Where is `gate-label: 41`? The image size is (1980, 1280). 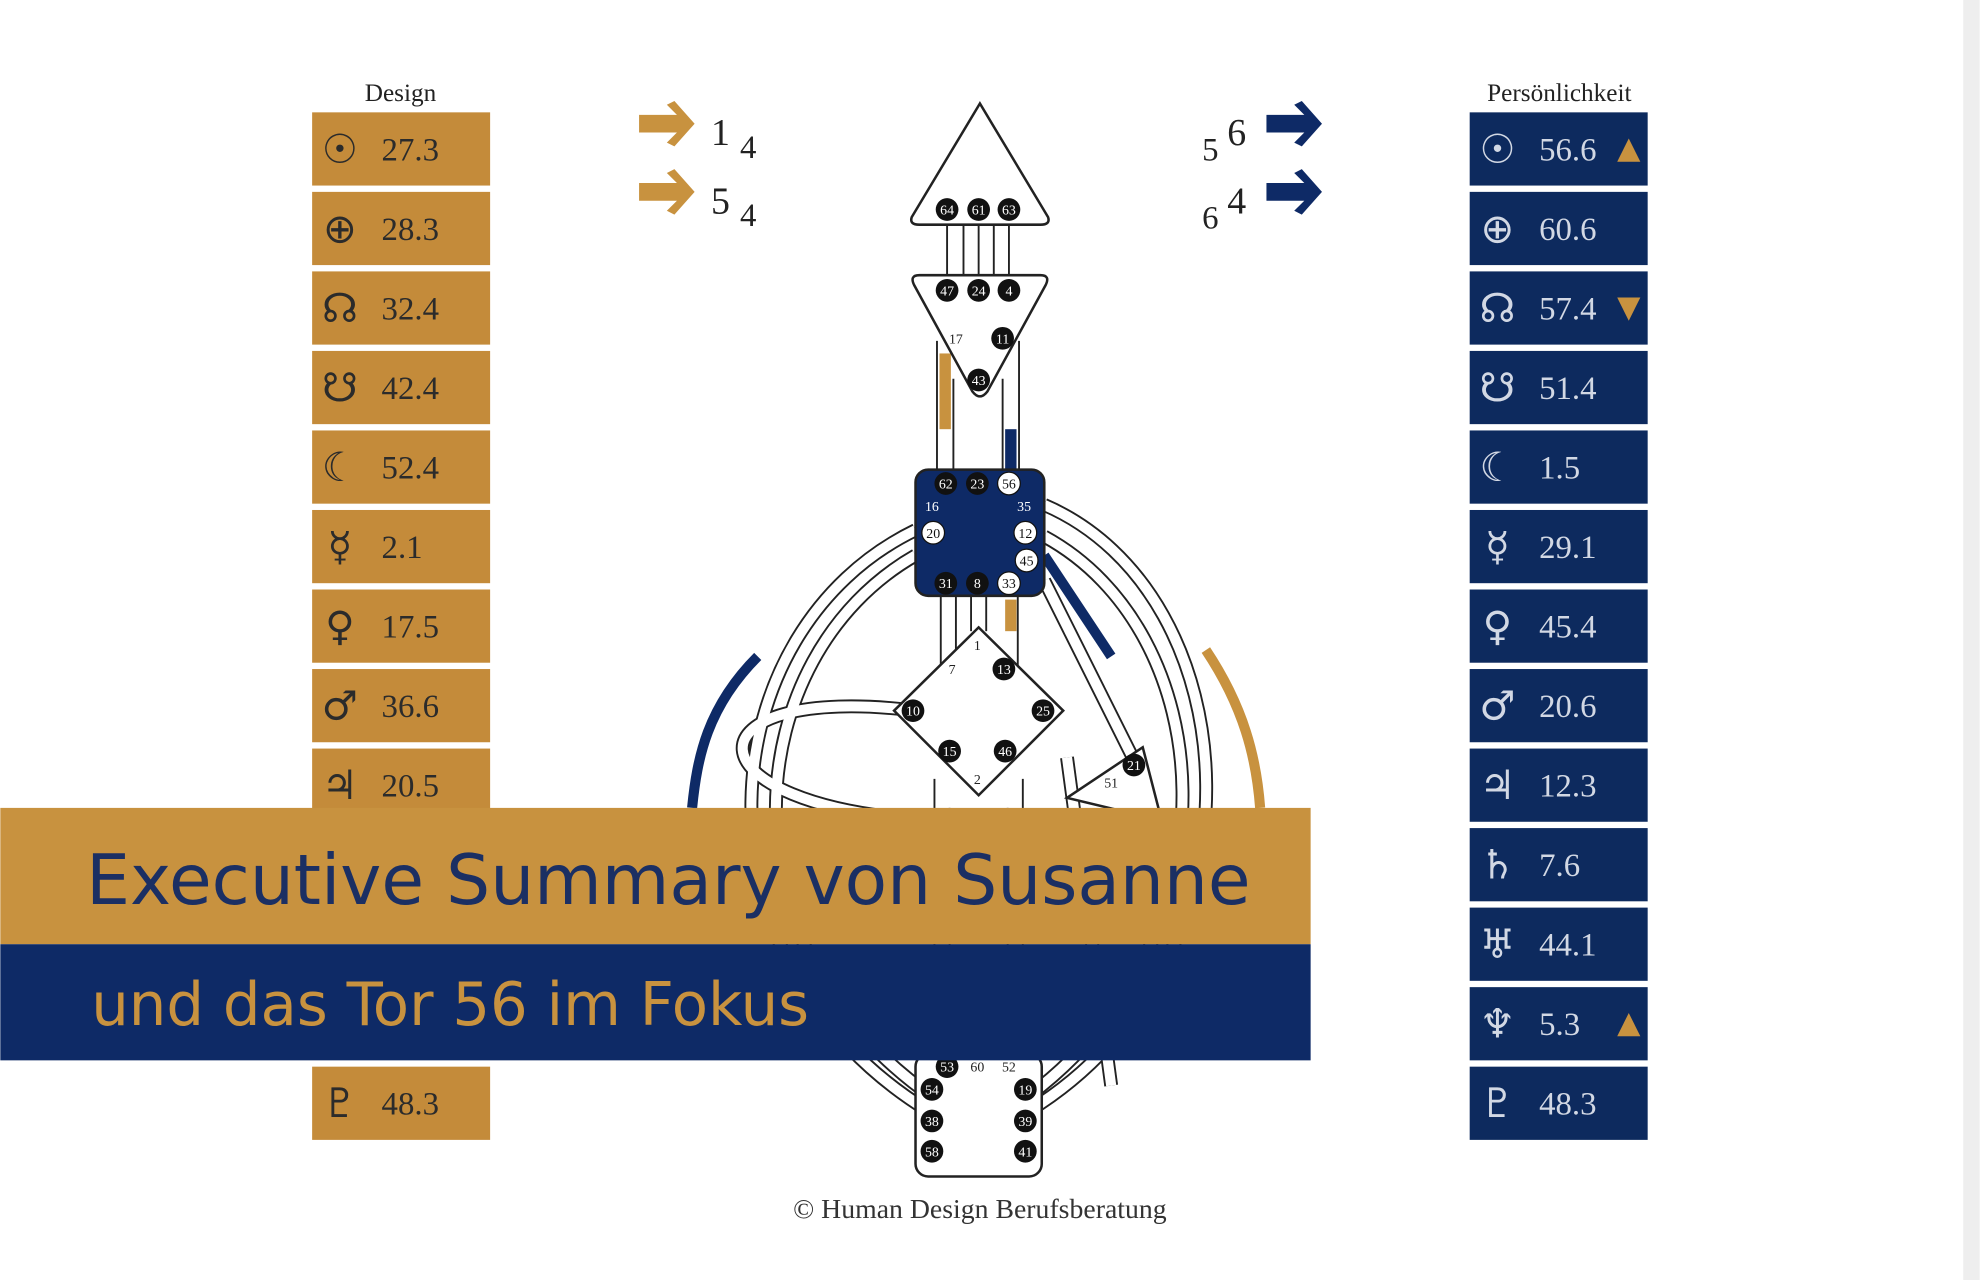
gate-label: 41 is located at coordinates (1025, 1152).